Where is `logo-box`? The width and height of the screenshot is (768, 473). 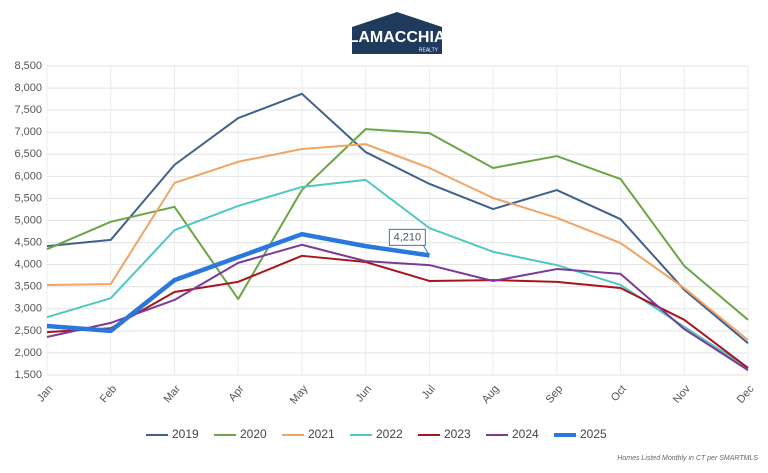 logo-box is located at coordinates (397, 40).